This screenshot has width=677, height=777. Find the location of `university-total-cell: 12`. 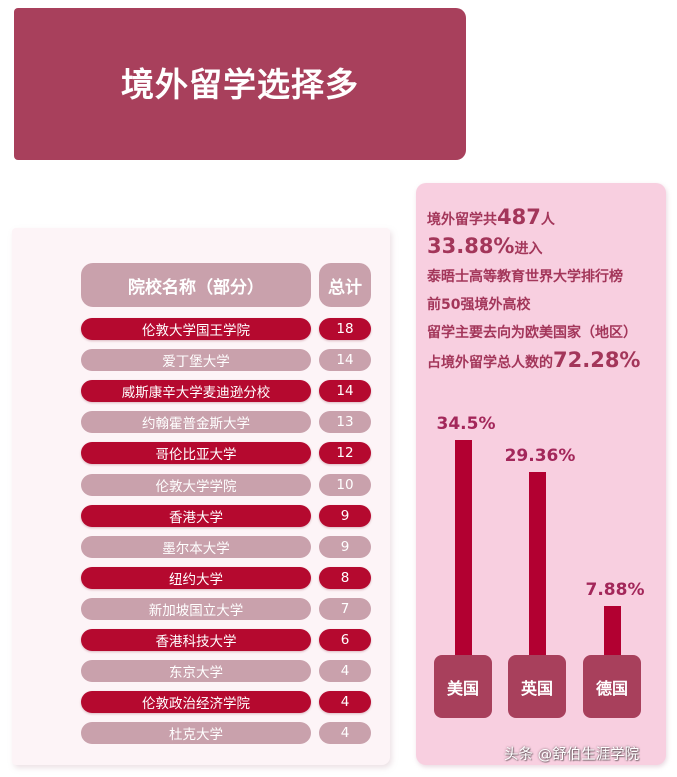

university-total-cell: 12 is located at coordinates (345, 453).